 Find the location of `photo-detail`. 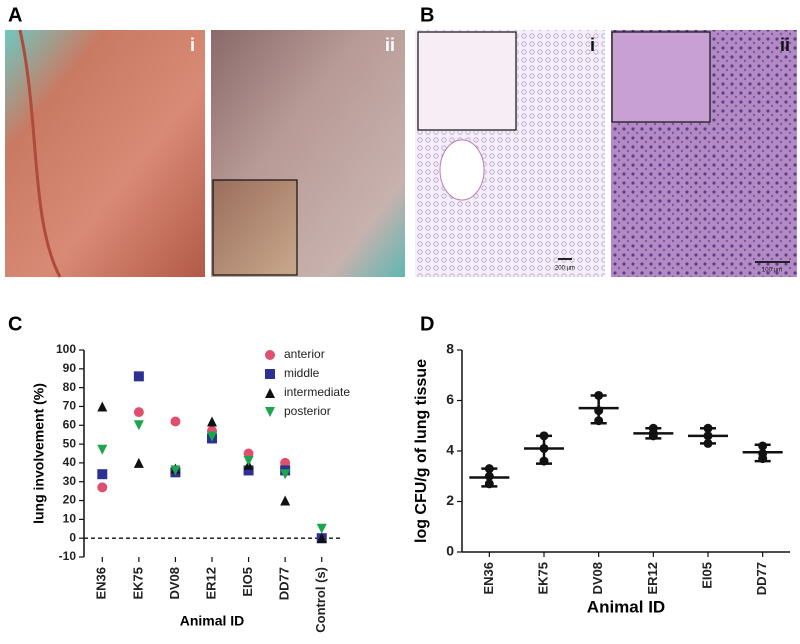

photo-detail is located at coordinates (40, 153).